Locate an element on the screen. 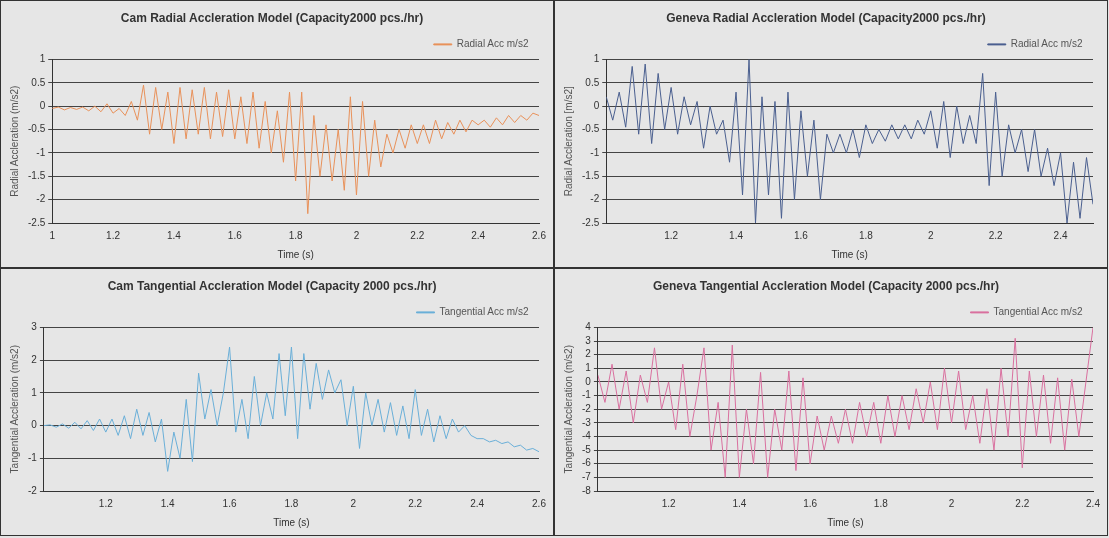 The width and height of the screenshot is (1109, 538). chart-title: Cam Radial Accleration Model (Capacity2000 pcs./hr) is located at coordinates (272, 17).